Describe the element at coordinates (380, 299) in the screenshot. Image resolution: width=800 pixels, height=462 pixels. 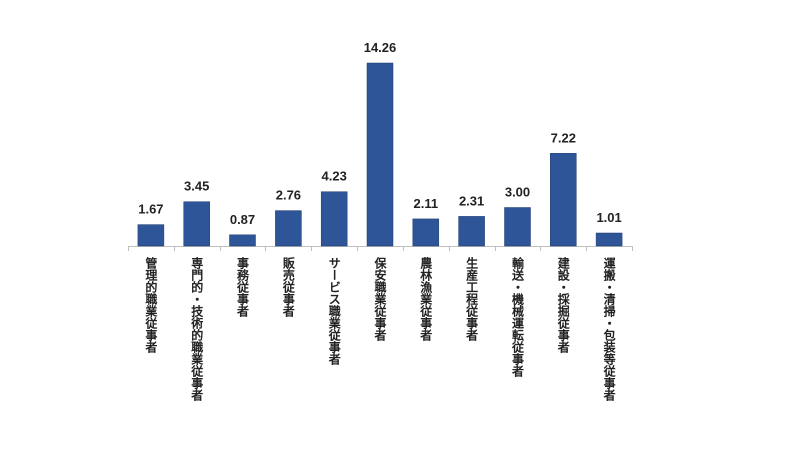
I see `category-label: 保安職業従事者` at that location.